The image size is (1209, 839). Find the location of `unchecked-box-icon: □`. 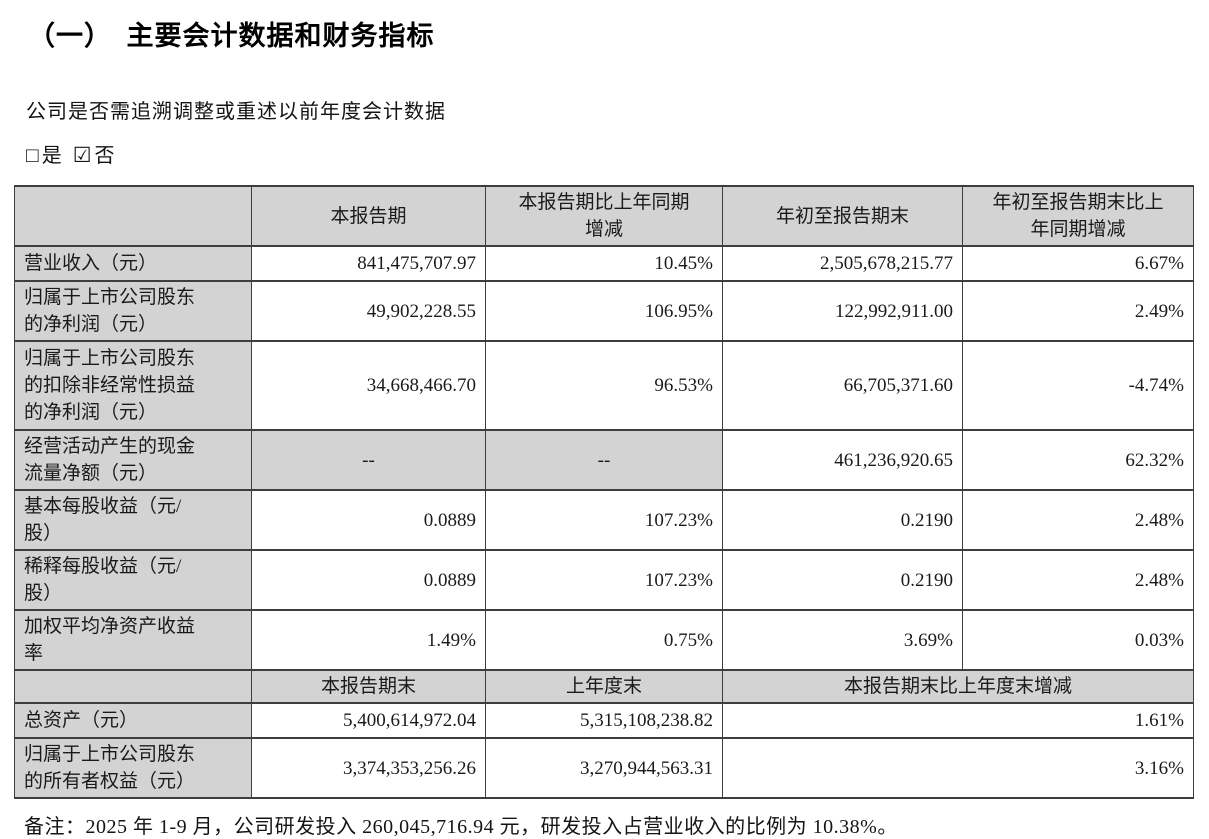

unchecked-box-icon: □ is located at coordinates (33, 155).